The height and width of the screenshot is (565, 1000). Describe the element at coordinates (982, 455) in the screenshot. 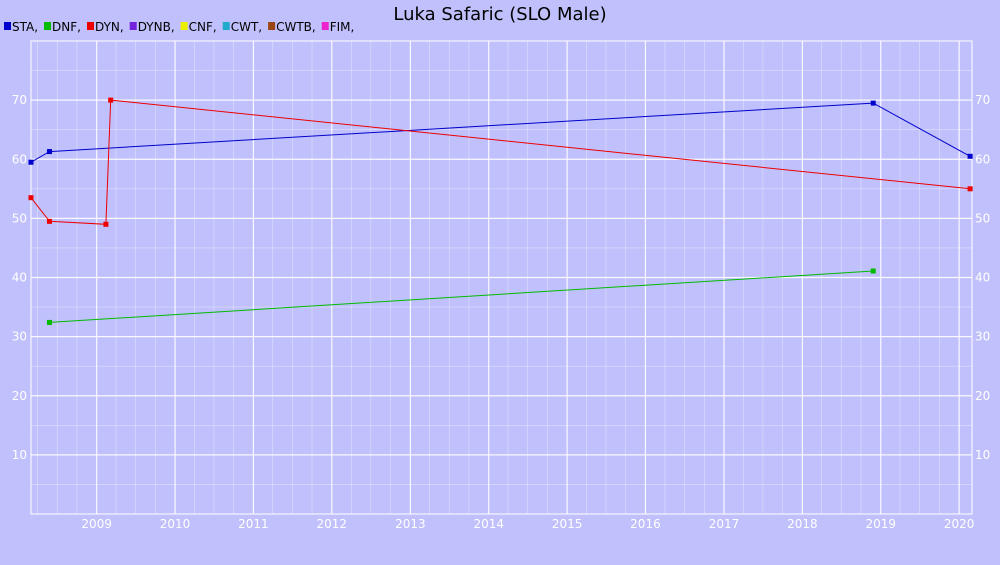

I see `y-tick-label-right: 10` at that location.